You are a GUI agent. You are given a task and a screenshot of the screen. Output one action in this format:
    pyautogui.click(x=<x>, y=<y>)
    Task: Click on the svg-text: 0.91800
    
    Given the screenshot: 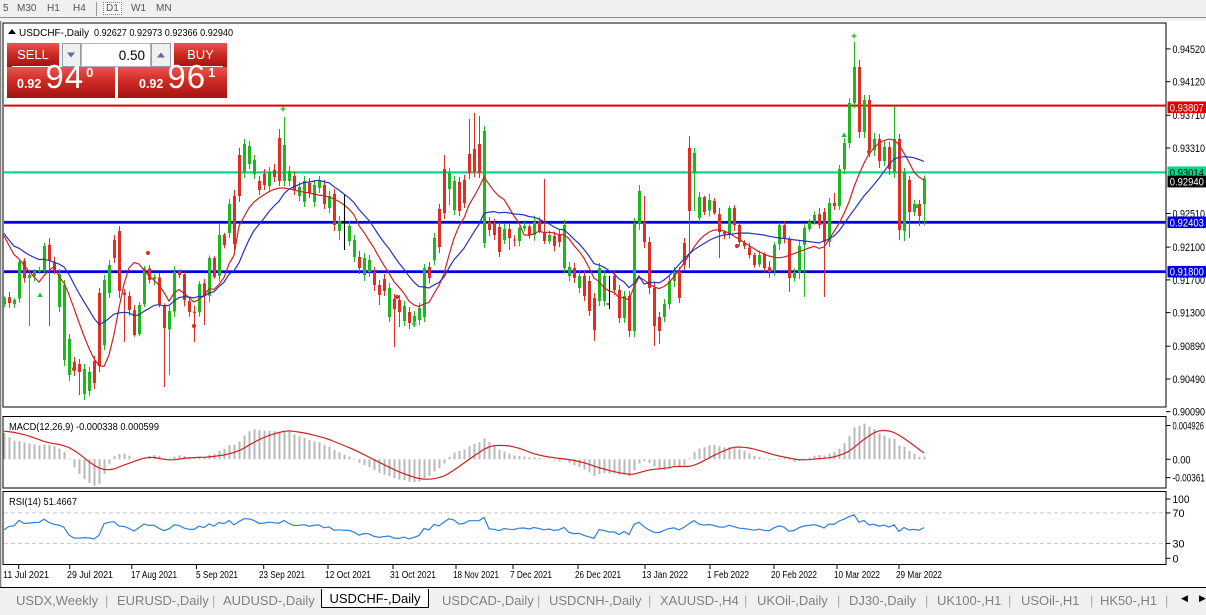 What is the action you would take?
    pyautogui.click(x=1187, y=273)
    